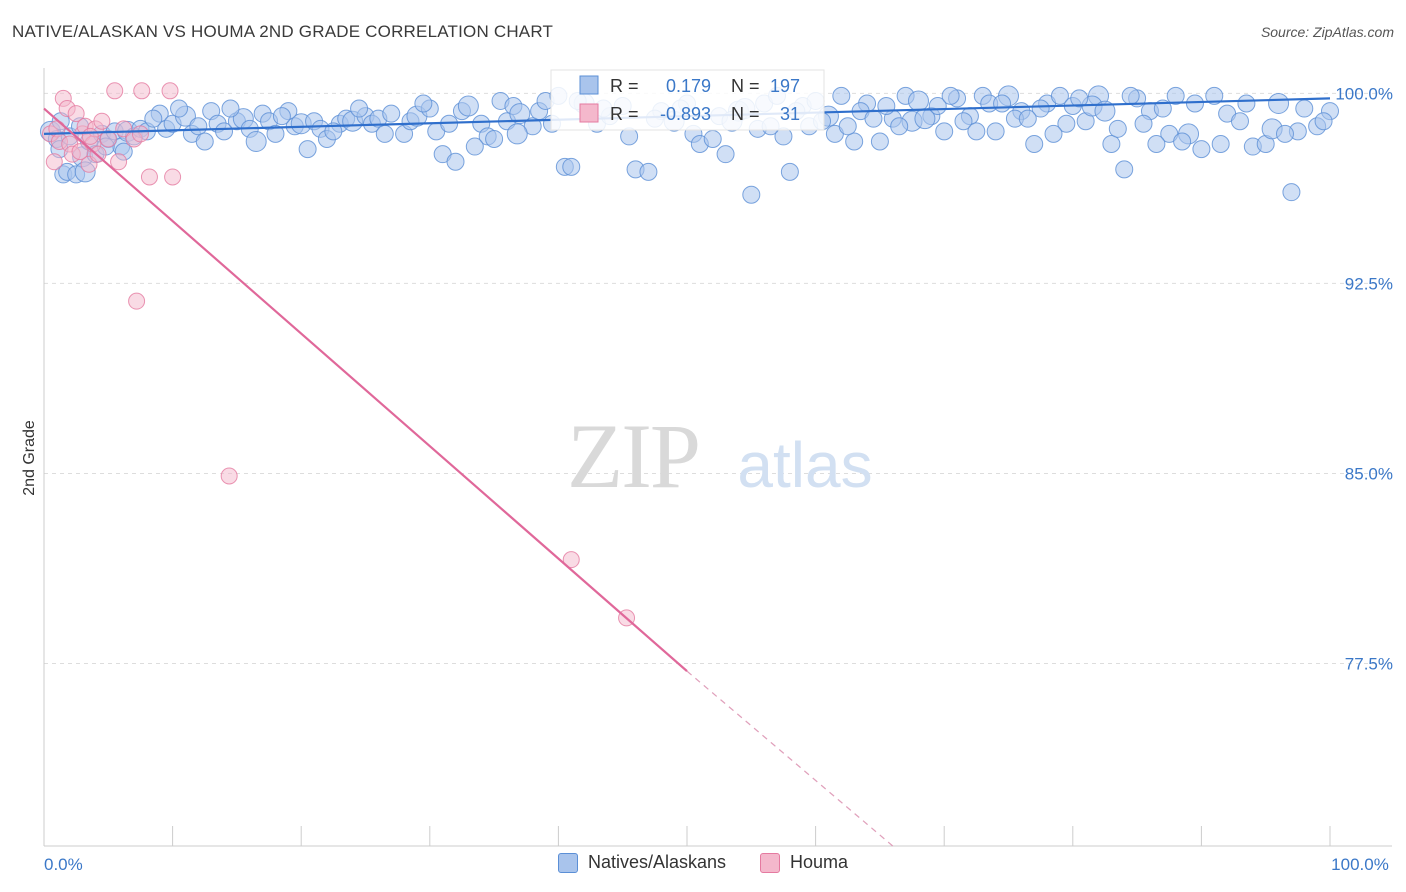 This screenshot has height=892, width=1406. I want to click on legend-item-natives: Natives/Alaskans, so click(642, 862).